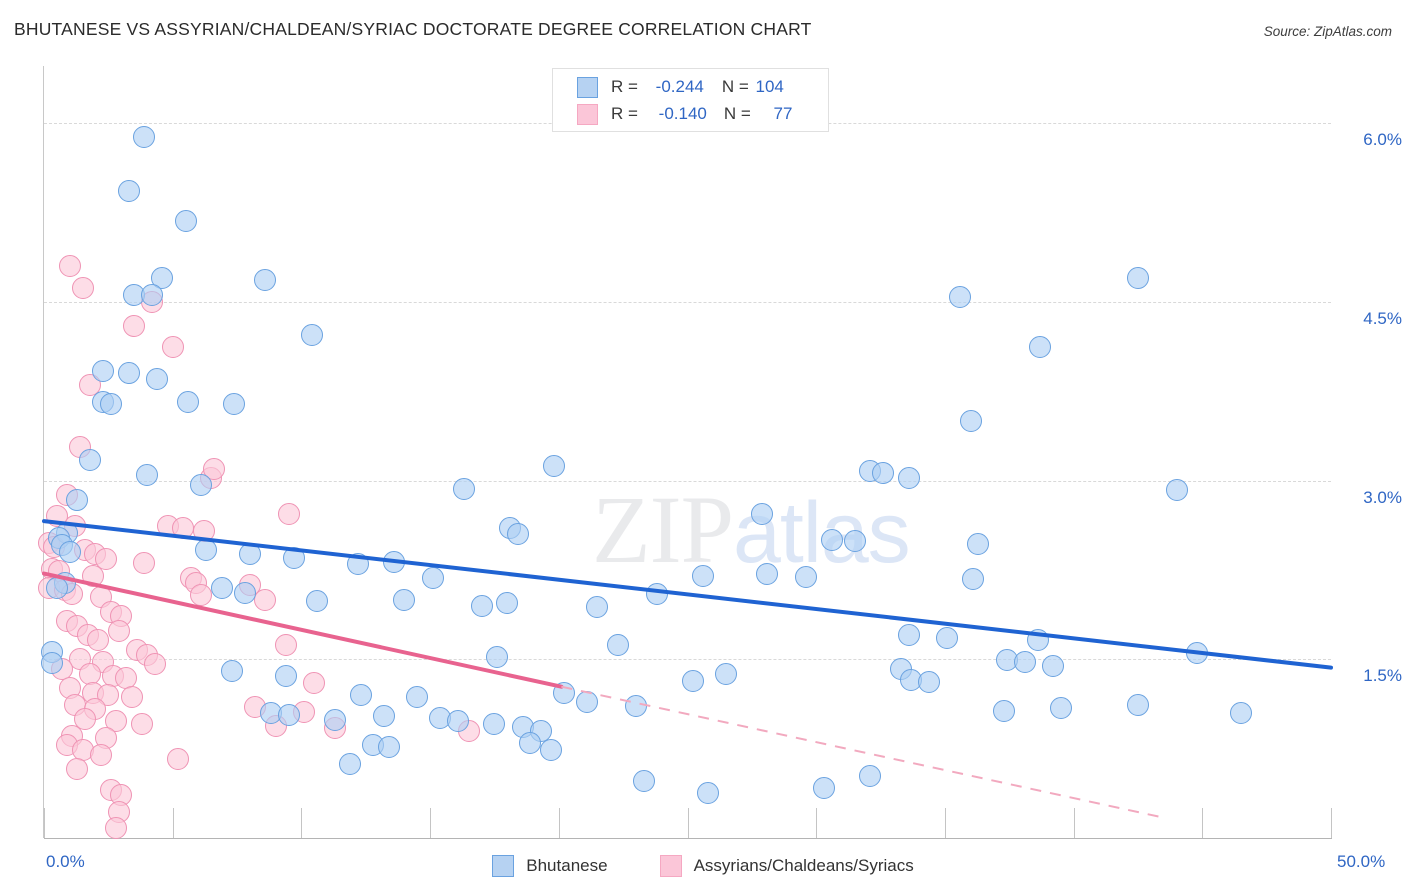 The width and height of the screenshot is (1406, 892). Describe the element at coordinates (739, 113) in the screenshot. I see `stats-n-label-pink: N =` at that location.